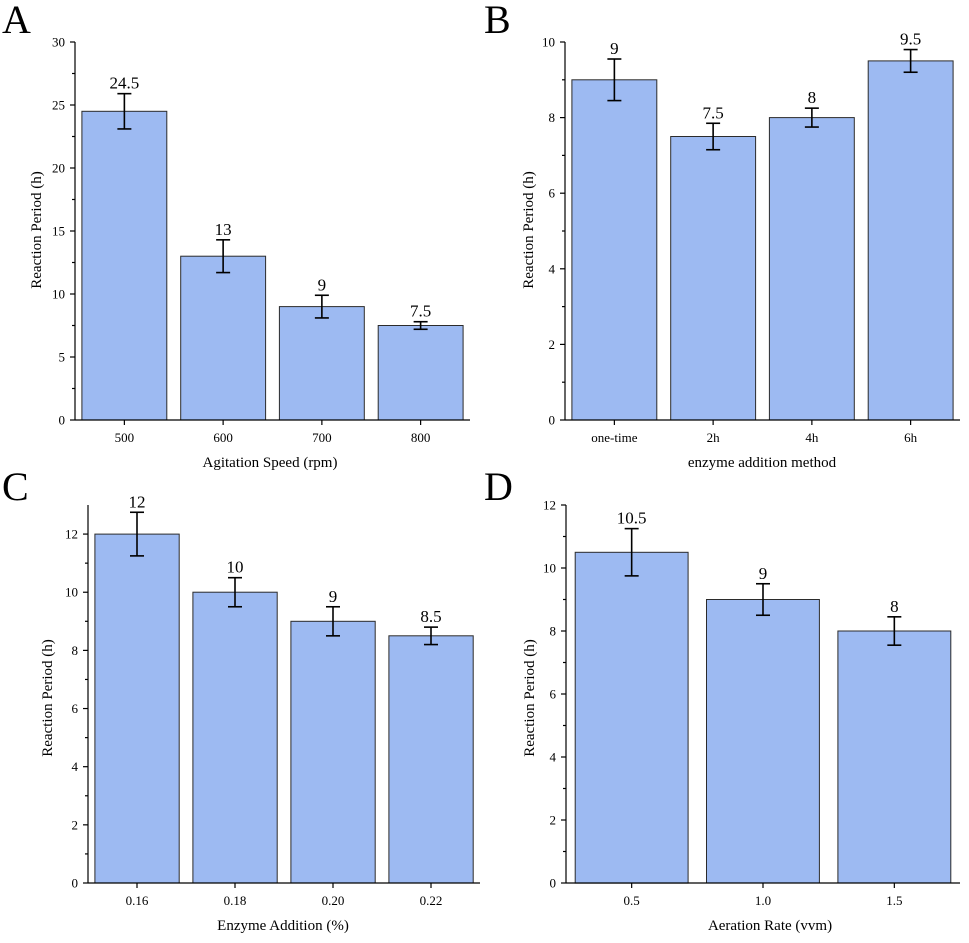 This screenshot has height=943, width=969. What do you see at coordinates (421, 437) in the screenshot?
I see `x-tick-label-a-3: 800` at bounding box center [421, 437].